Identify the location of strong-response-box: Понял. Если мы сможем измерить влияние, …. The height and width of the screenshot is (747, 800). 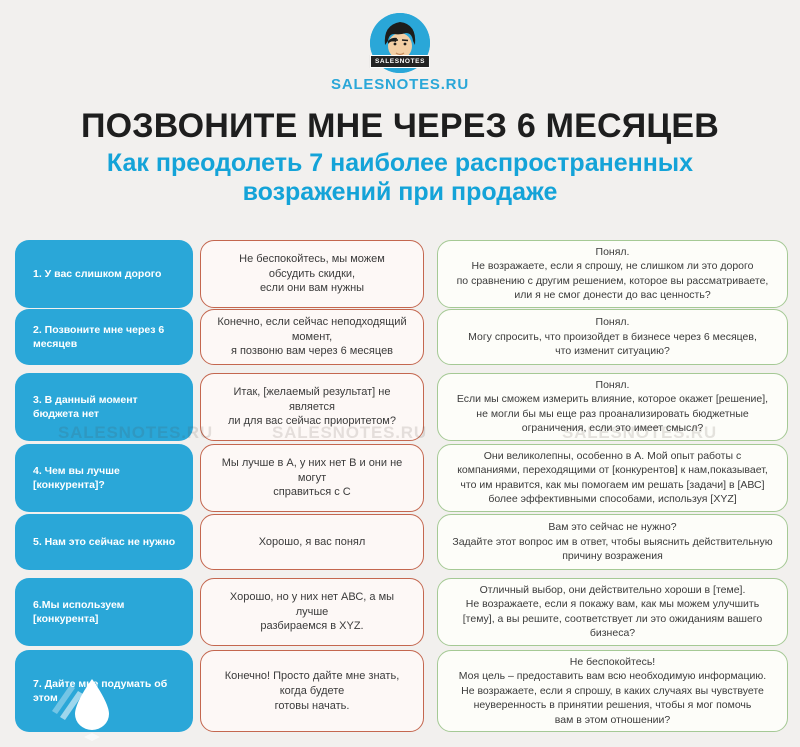
(612, 407).